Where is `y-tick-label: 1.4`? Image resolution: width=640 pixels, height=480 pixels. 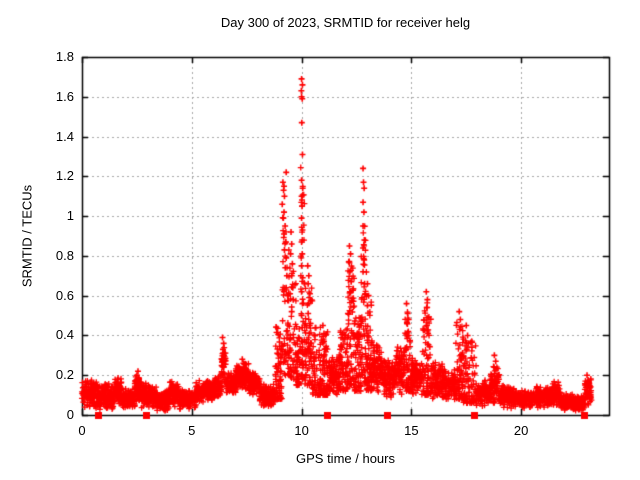 y-tick-label: 1.4 is located at coordinates (64, 136).